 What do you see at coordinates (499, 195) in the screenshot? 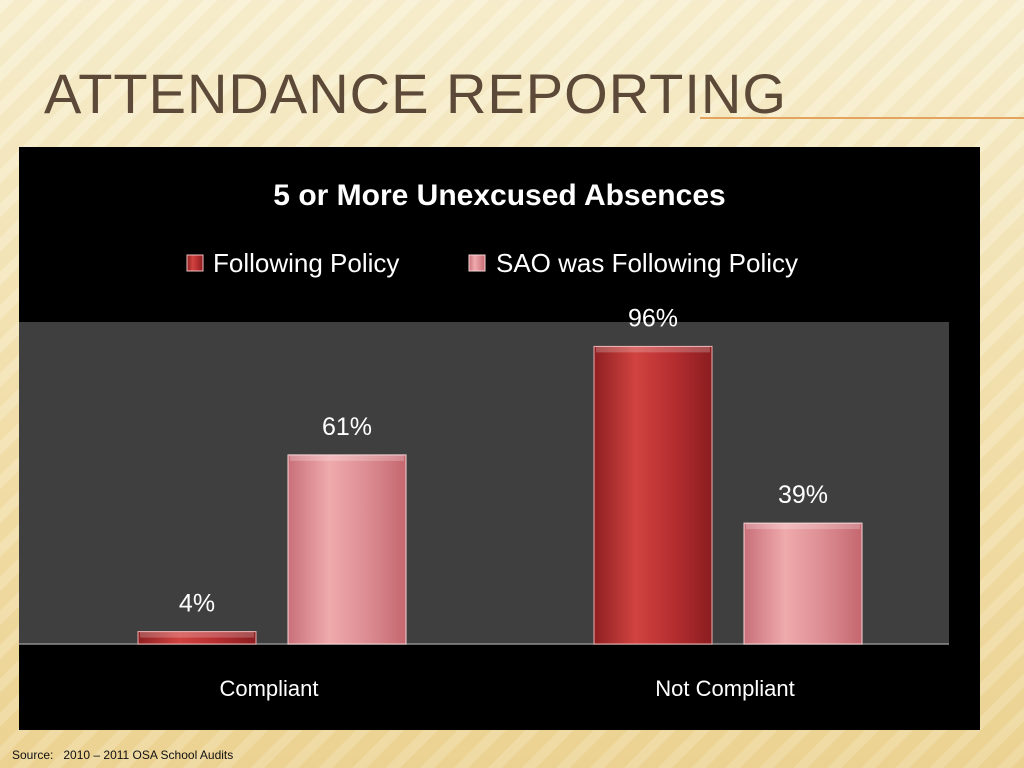
I see `chart-title: 5 or More Unexcused Absences` at bounding box center [499, 195].